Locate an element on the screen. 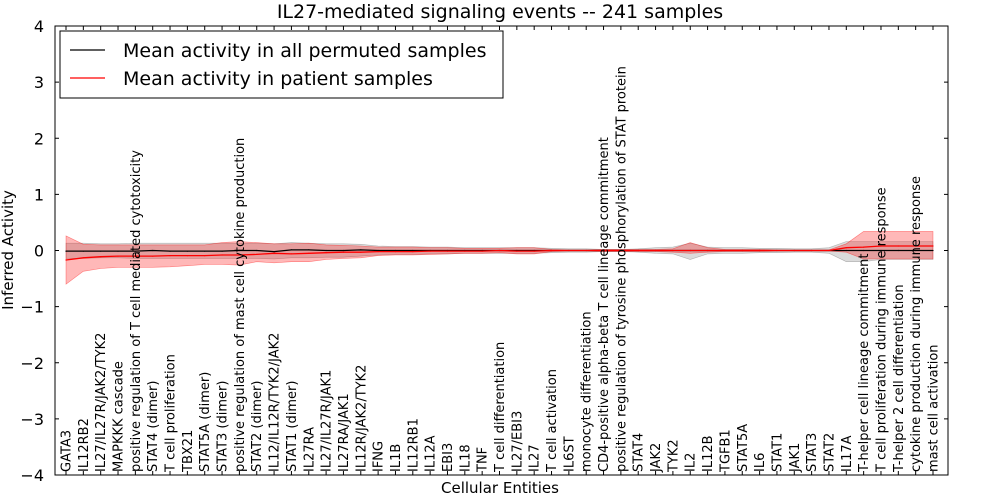 The height and width of the screenshot is (500, 1000). x-tick-label: IL12R/JAK2/TYK2 is located at coordinates (361, 418).